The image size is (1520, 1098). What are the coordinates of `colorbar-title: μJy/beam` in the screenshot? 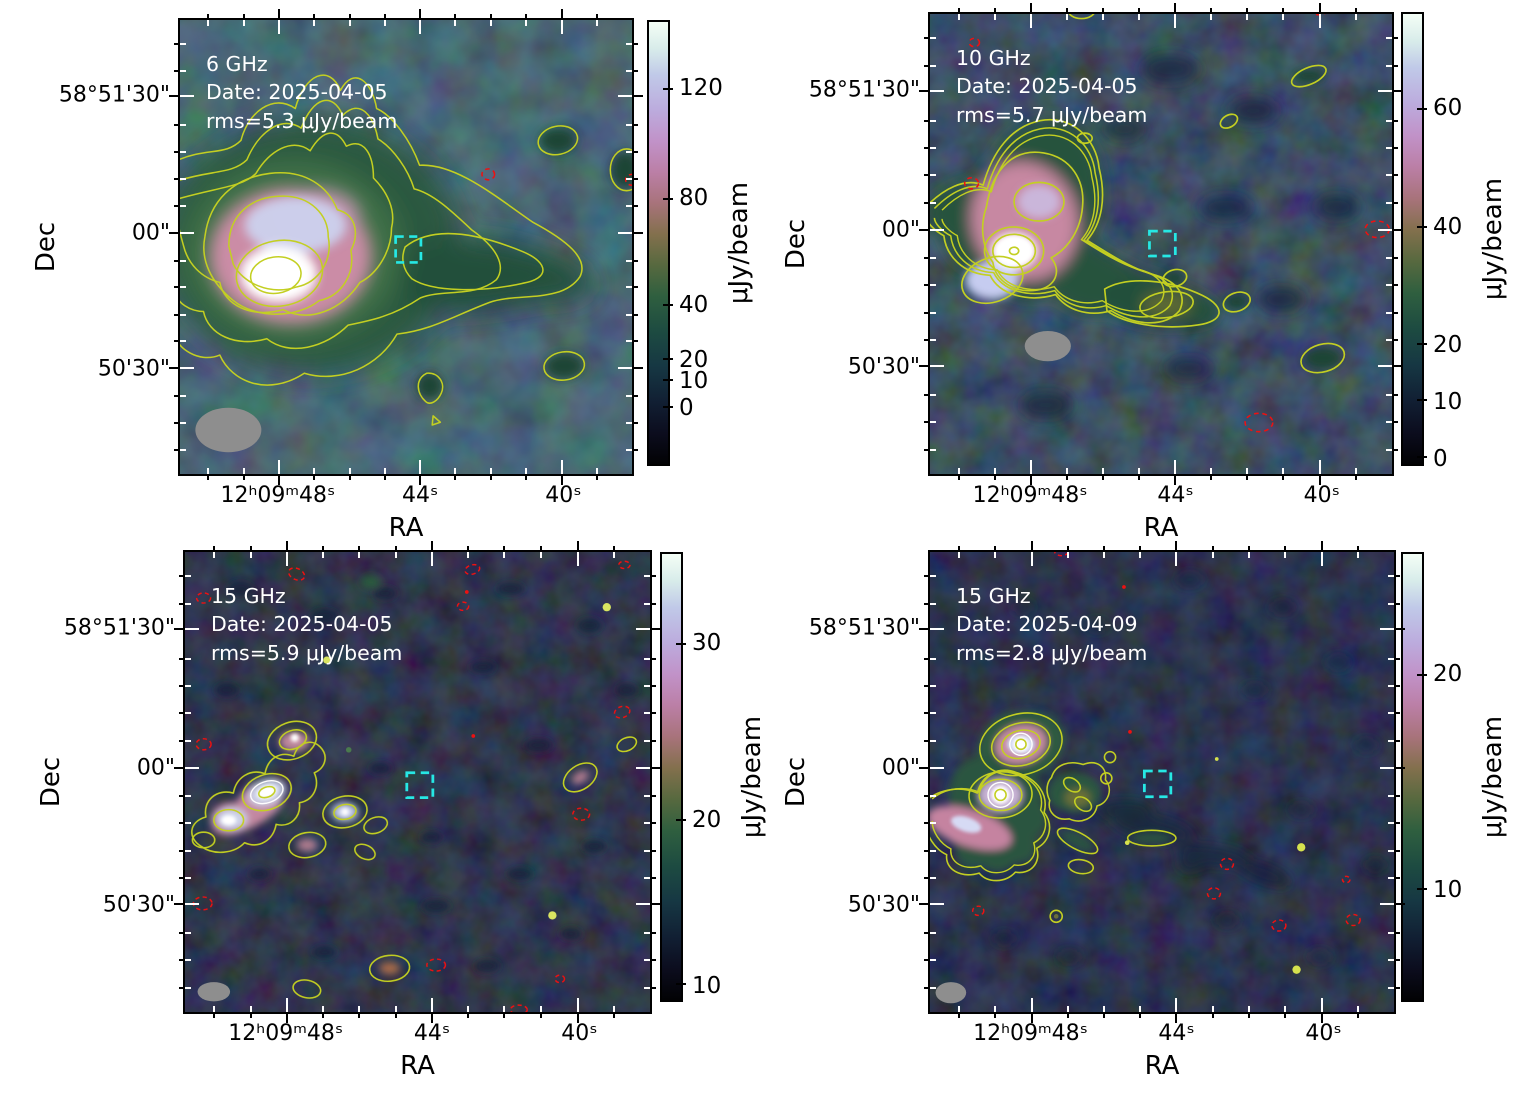 It's located at (1493, 777).